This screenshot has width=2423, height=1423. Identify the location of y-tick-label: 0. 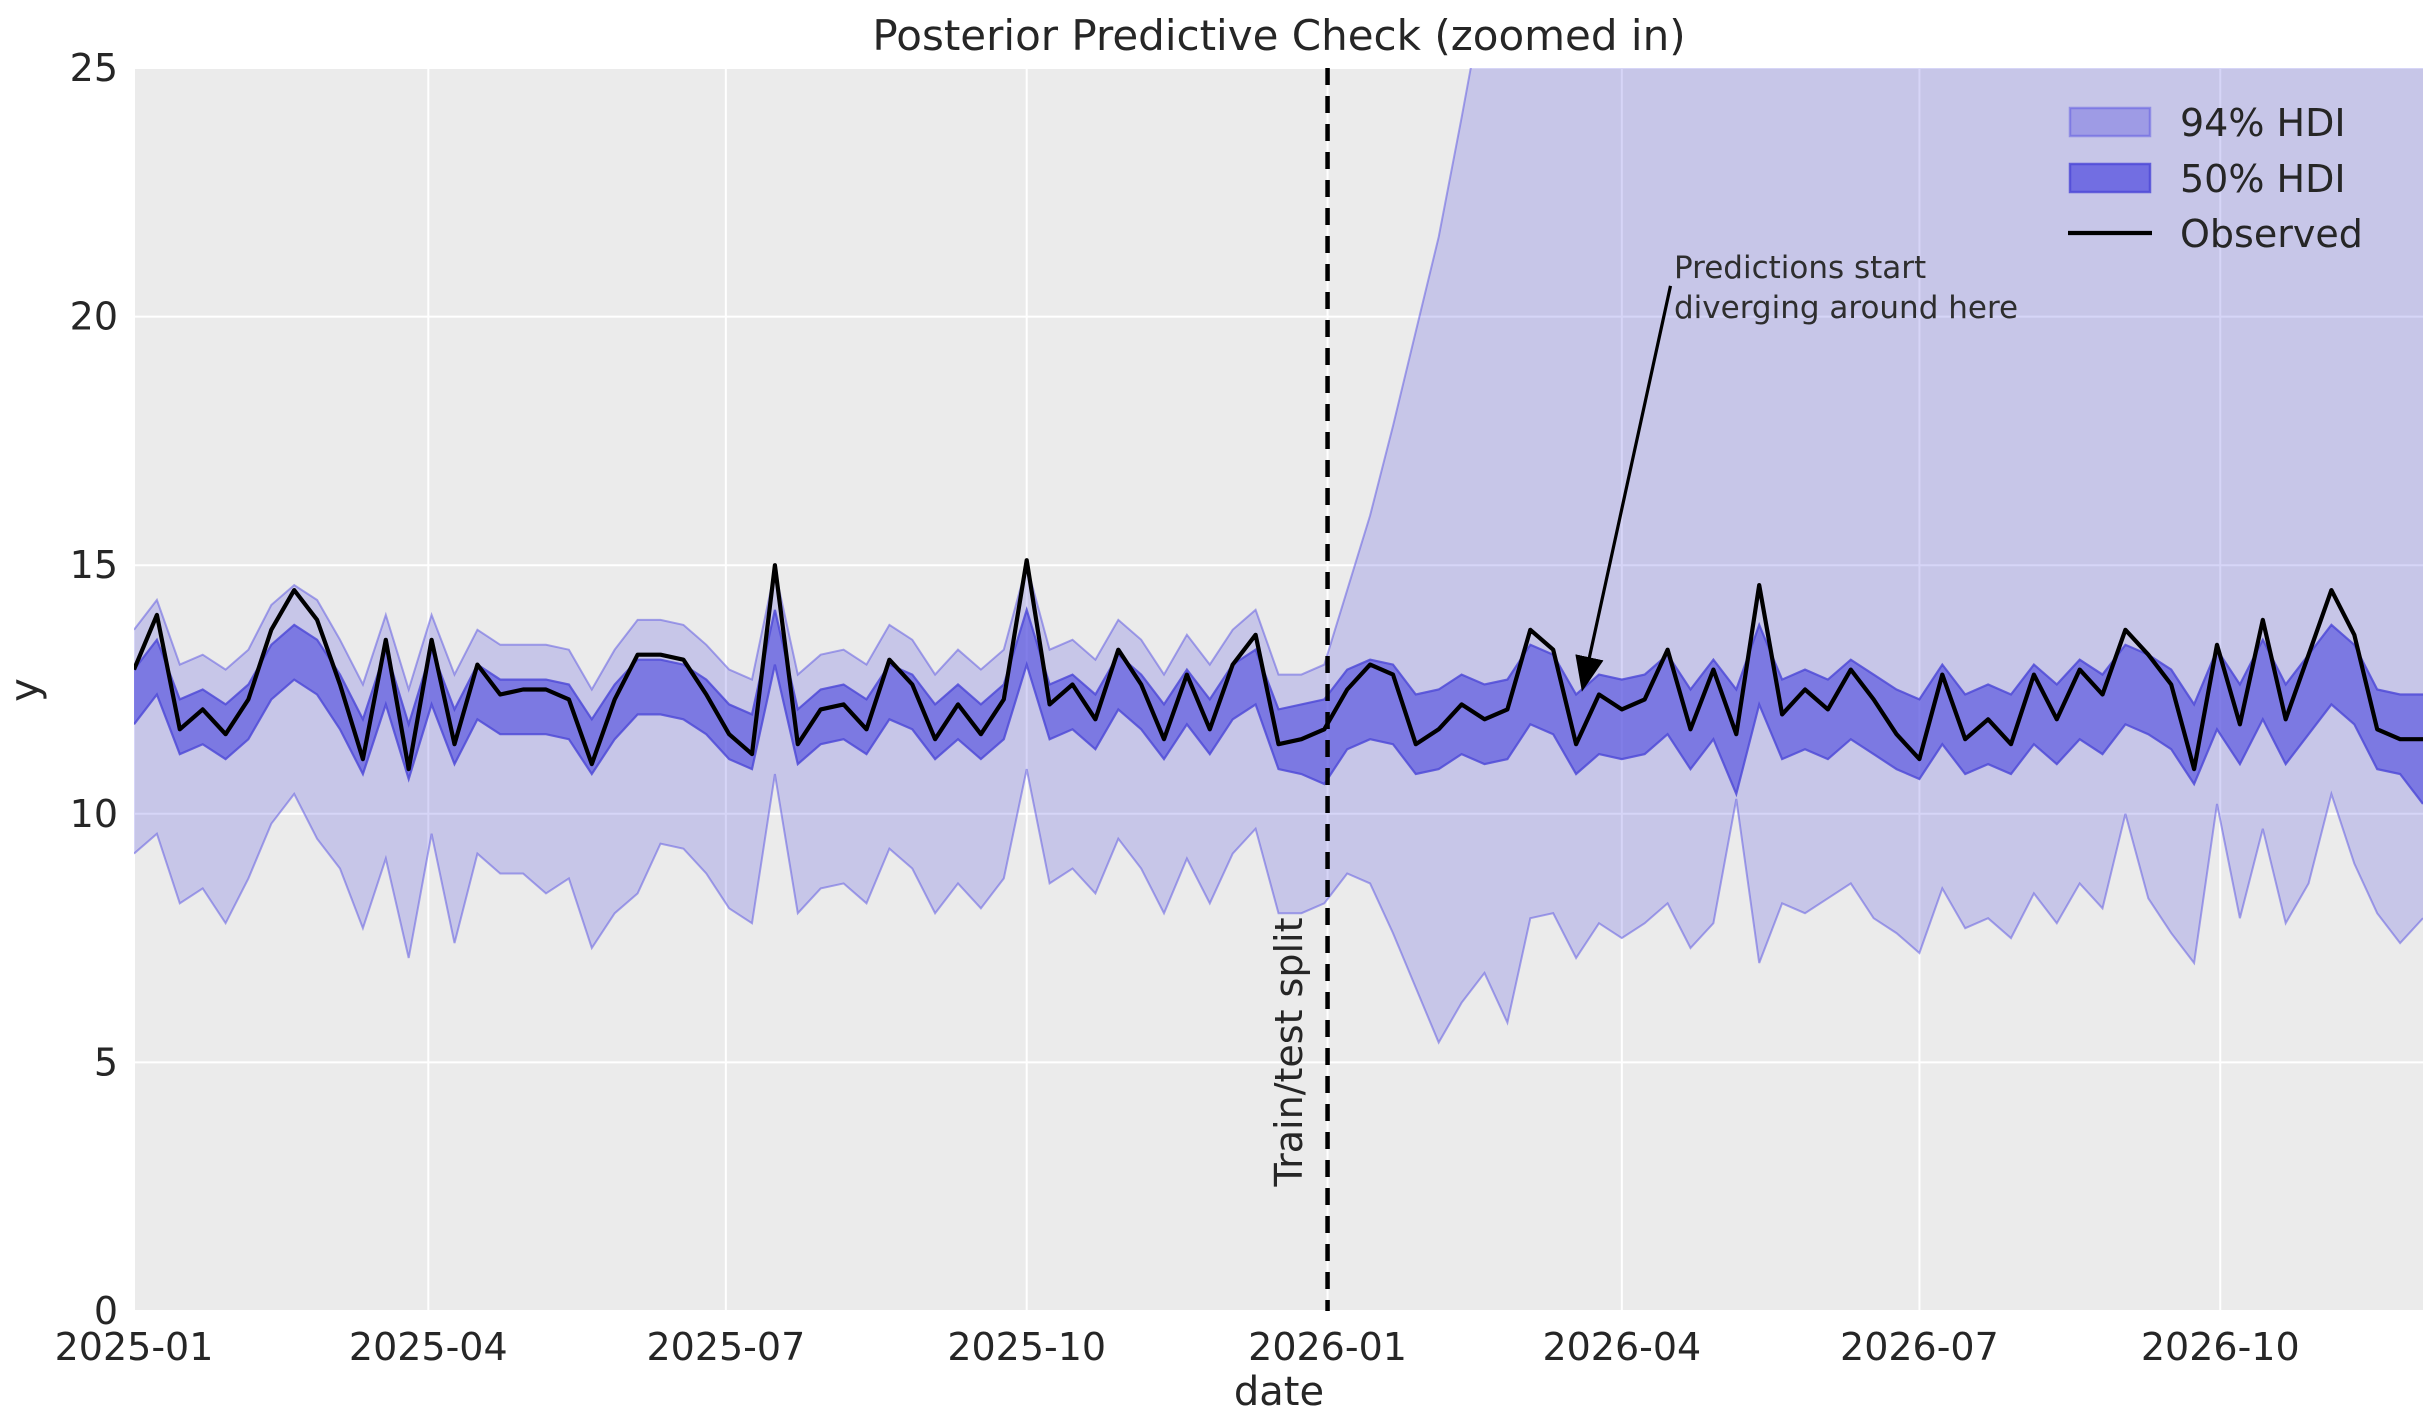
(106, 1311).